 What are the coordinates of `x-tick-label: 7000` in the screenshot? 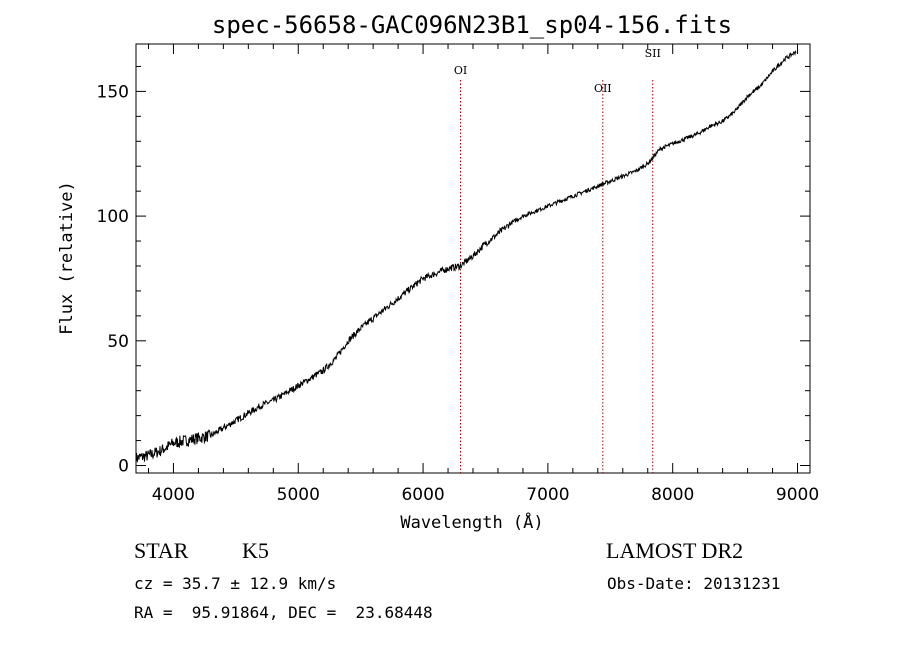 It's located at (547, 495).